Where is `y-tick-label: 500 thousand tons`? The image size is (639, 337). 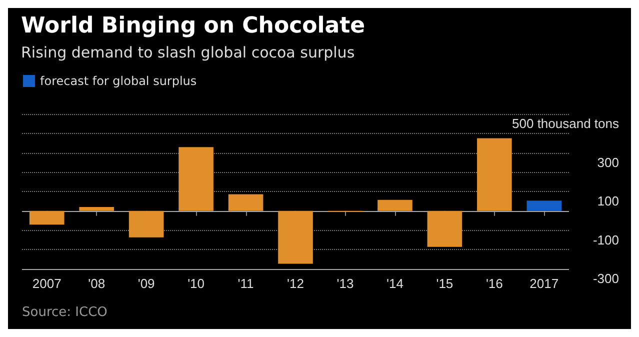
y-tick-label: 500 thousand tons is located at coordinates (566, 123).